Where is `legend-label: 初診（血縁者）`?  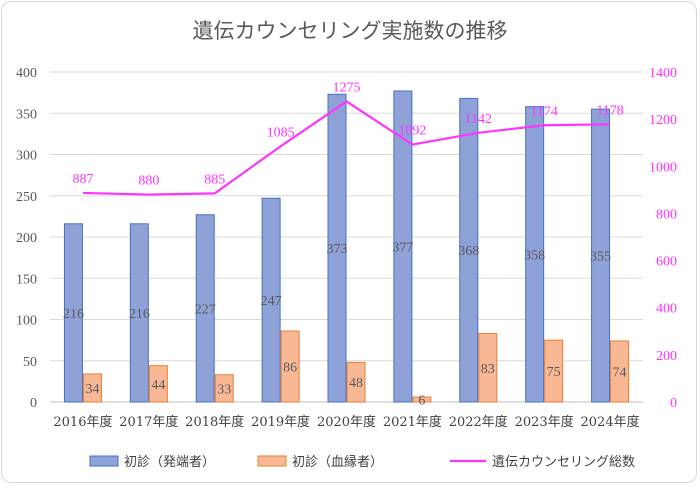 legend-label: 初診（血縁者） is located at coordinates (337, 462).